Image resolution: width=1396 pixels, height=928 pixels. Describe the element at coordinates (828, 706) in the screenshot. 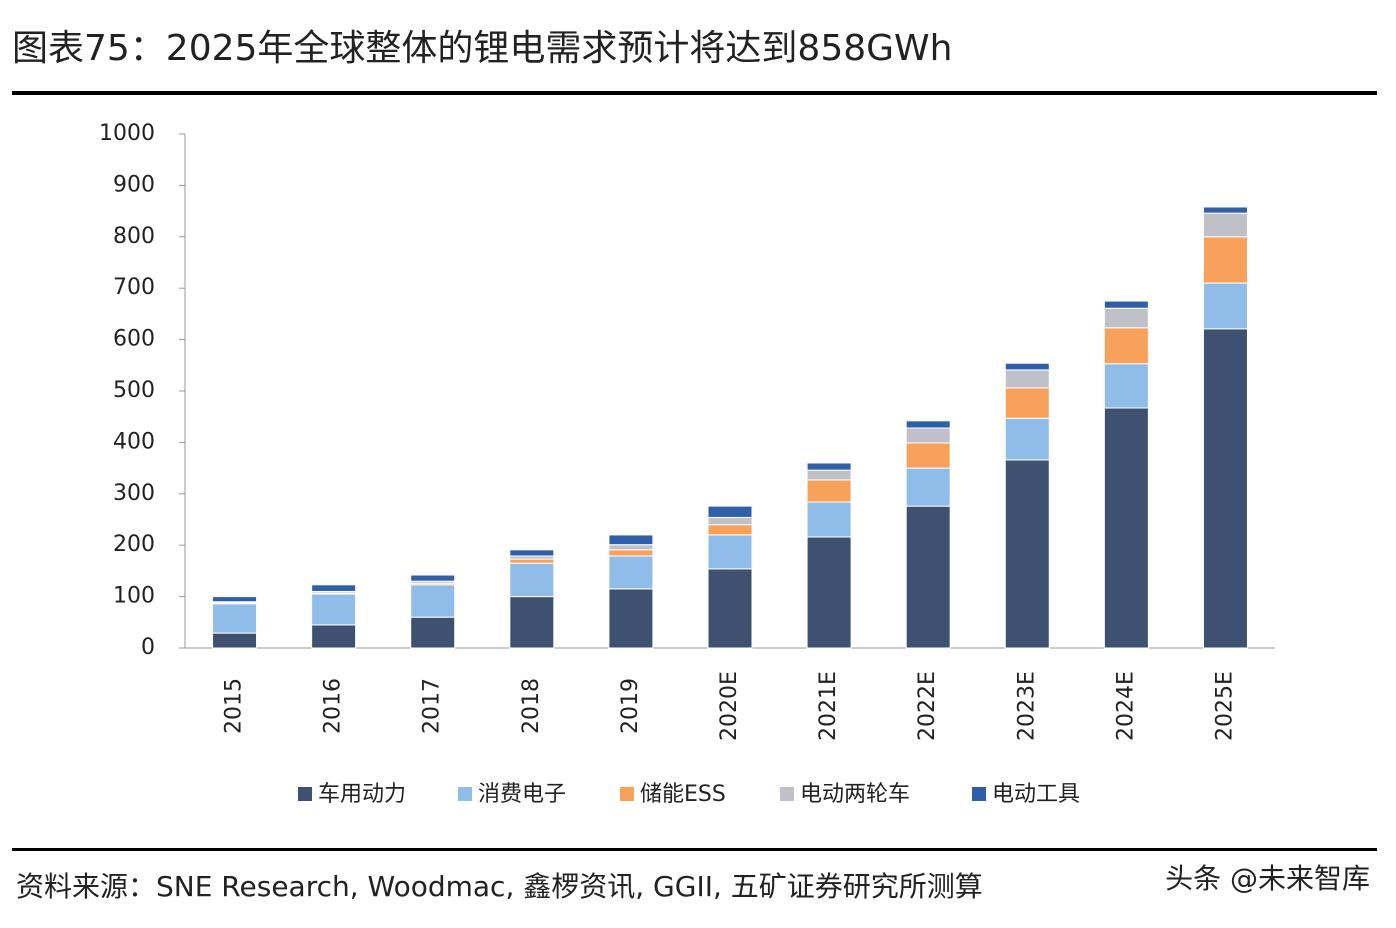

I see `x-tick-label: 2021E` at that location.